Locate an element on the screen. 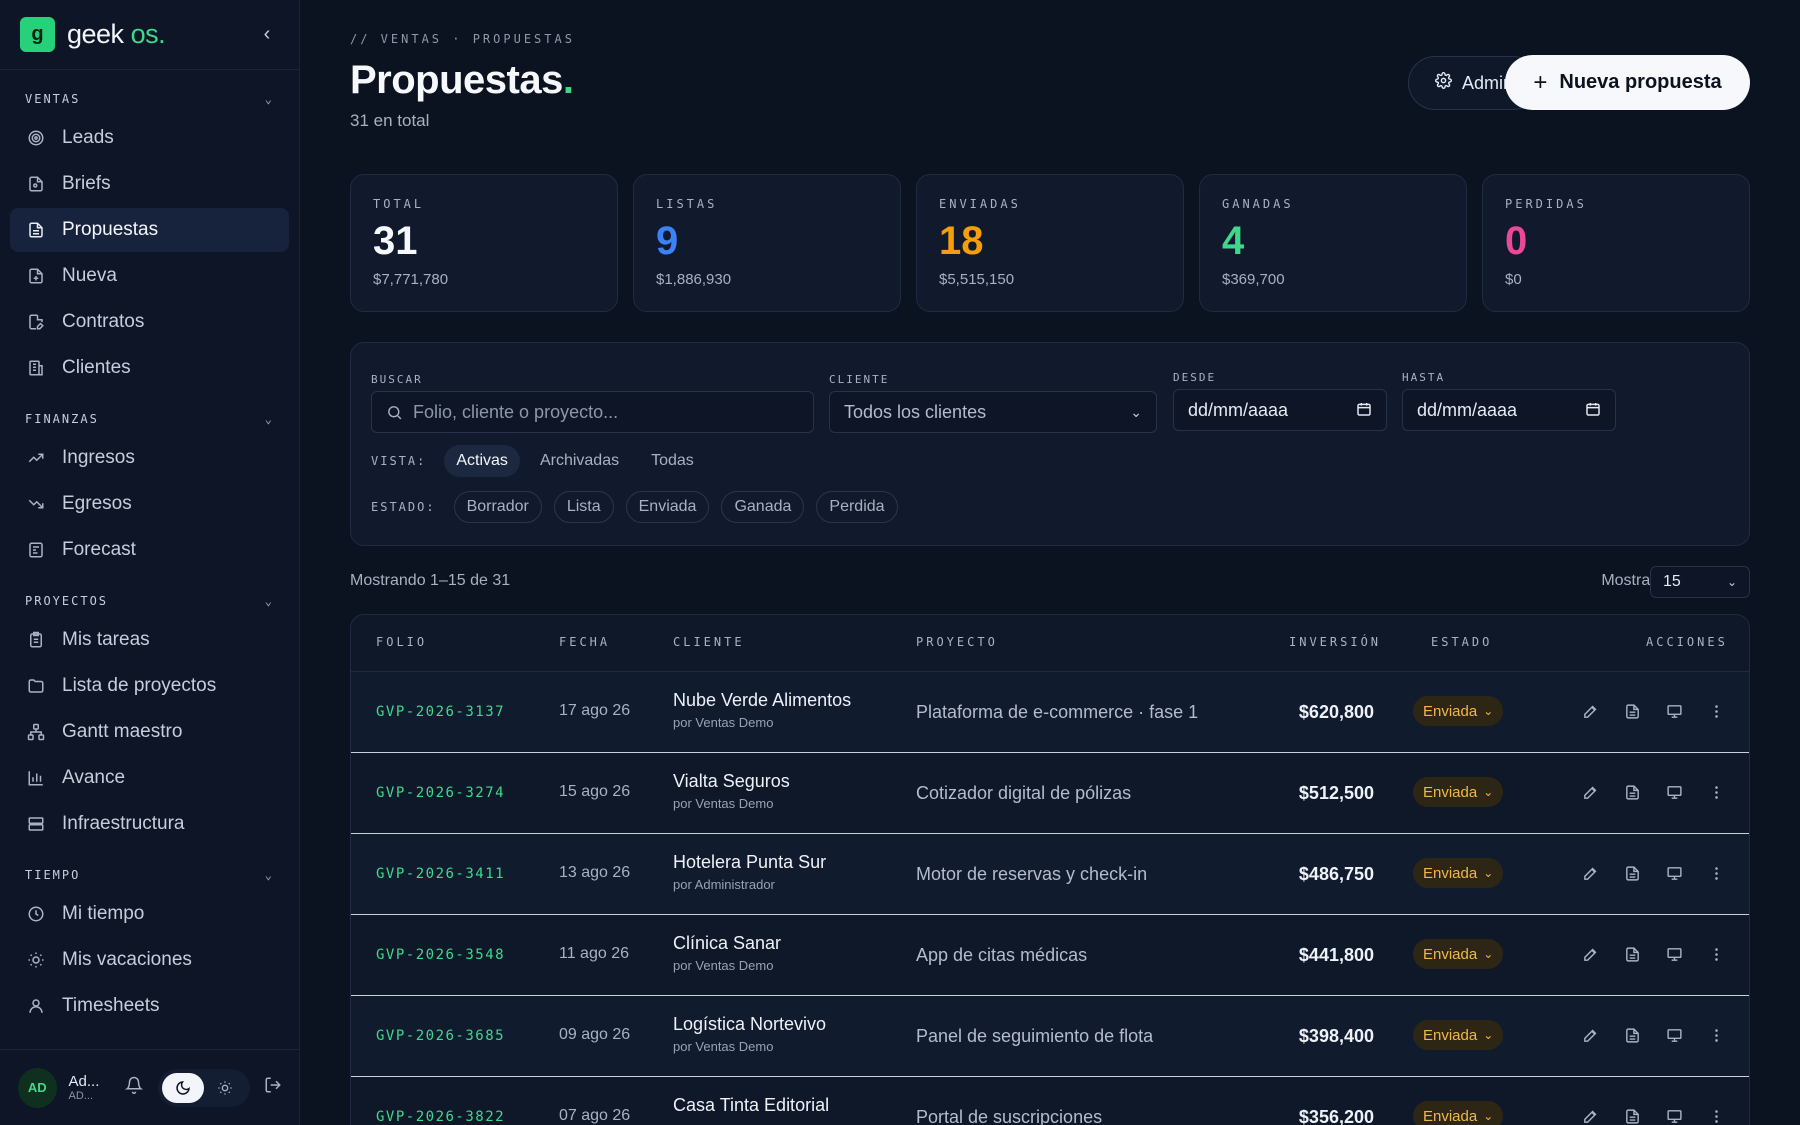 The width and height of the screenshot is (1800, 1125). brand-logo: g is located at coordinates (37, 34).